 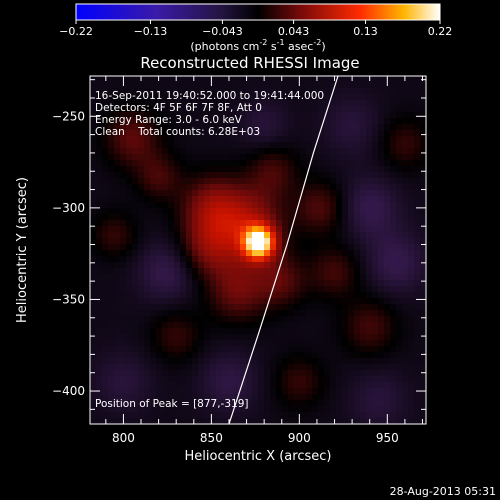 I want to click on y-tick-label: −350, so click(x=68, y=299).